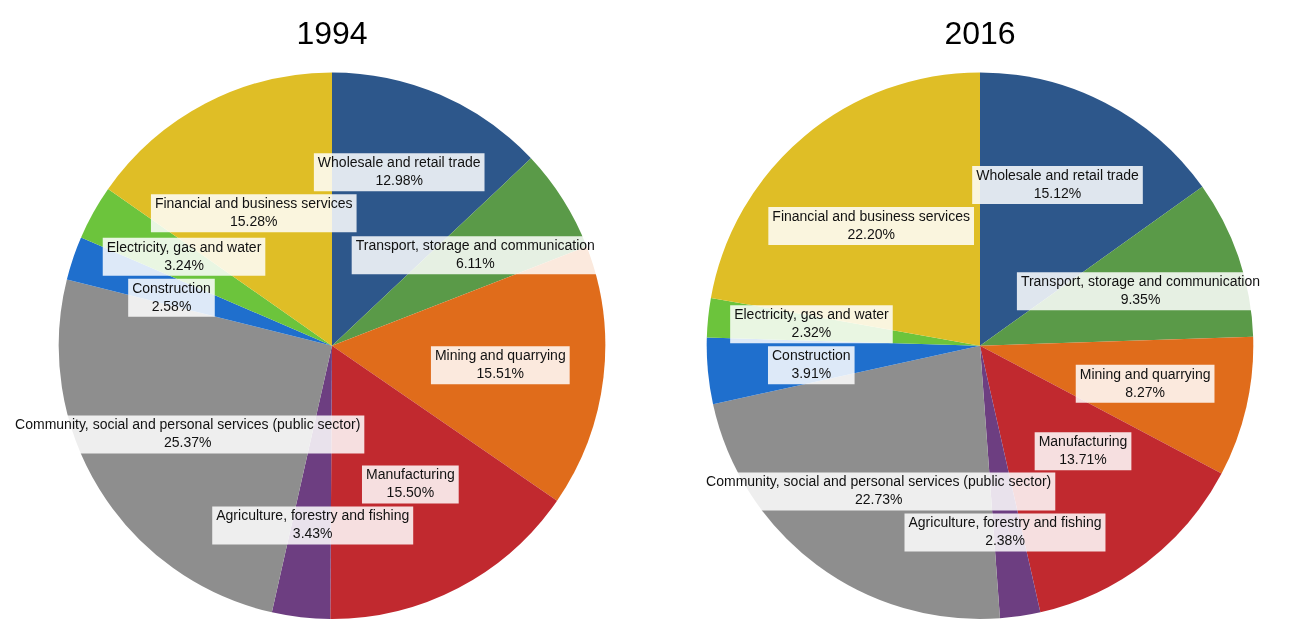 This screenshot has width=1312, height=623. Describe the element at coordinates (254, 221) in the screenshot. I see `data-label: 15.28%` at that location.